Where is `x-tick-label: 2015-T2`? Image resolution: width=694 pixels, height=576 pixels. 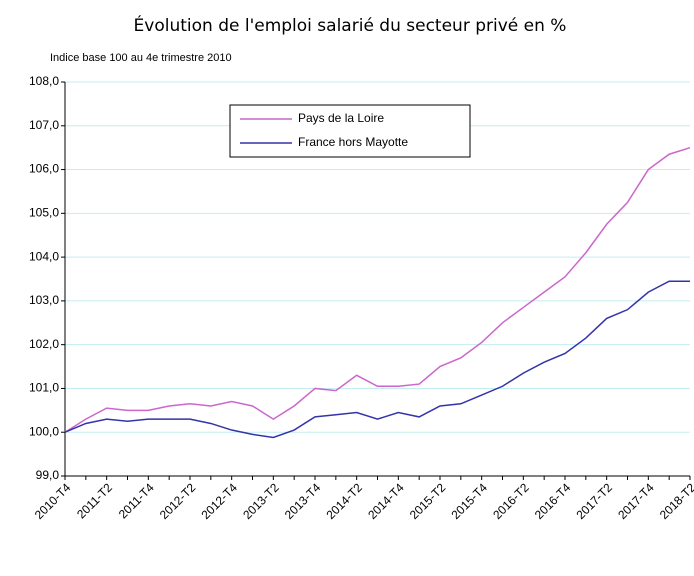
x-tick-label: 2015-T2 is located at coordinates (428, 501).